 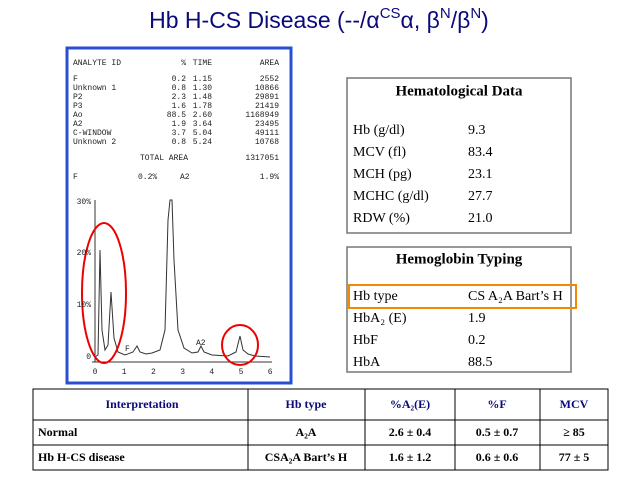 I want to click on printout-cell: F, so click(x=75, y=79).